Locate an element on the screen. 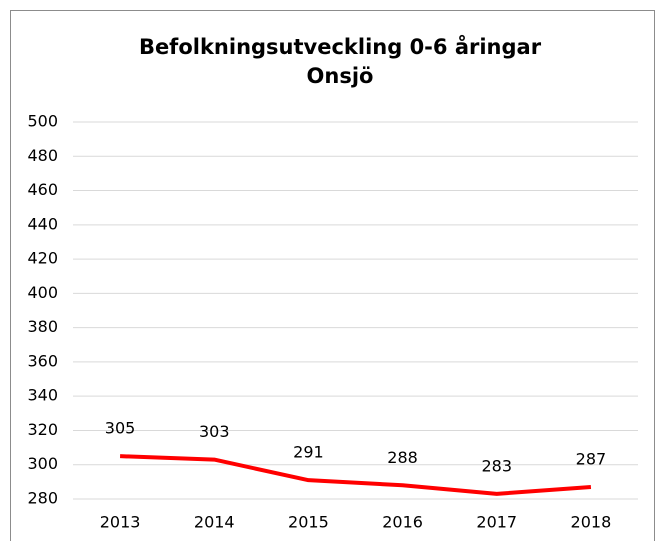 This screenshot has width=661, height=541. x-tick-label: 2013 is located at coordinates (120, 522).